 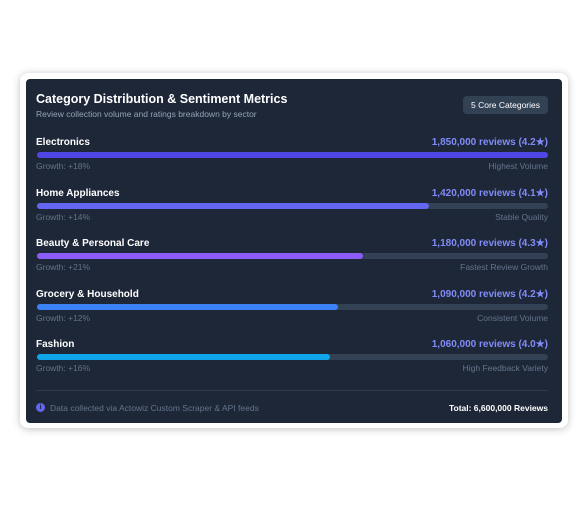 I want to click on growth-label: Growth: +14%, so click(x=63, y=216).